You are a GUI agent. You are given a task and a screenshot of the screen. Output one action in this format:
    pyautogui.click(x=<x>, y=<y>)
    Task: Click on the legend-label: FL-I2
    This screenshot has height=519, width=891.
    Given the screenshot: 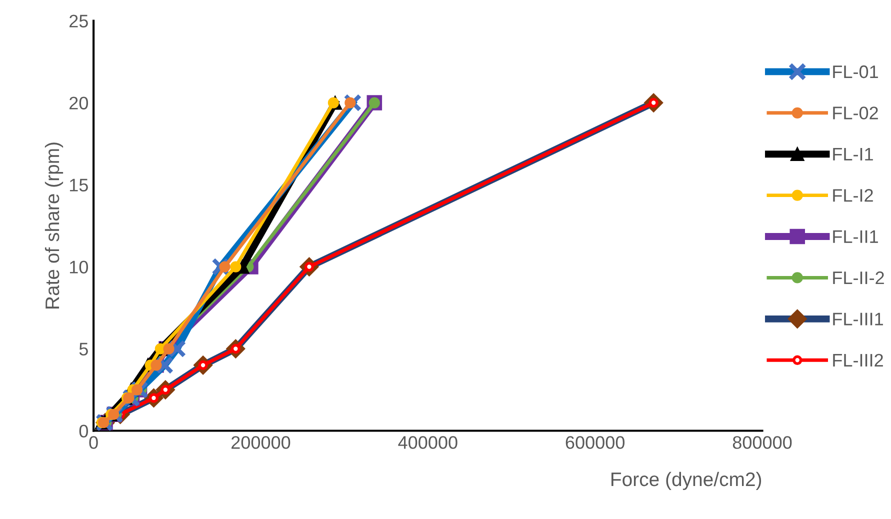 What is the action you would take?
    pyautogui.click(x=853, y=195)
    